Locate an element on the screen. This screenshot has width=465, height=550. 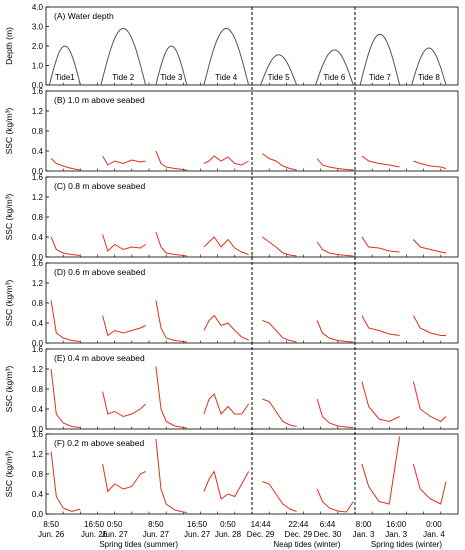
time-tick-label: 6:44 is located at coordinates (328, 524).